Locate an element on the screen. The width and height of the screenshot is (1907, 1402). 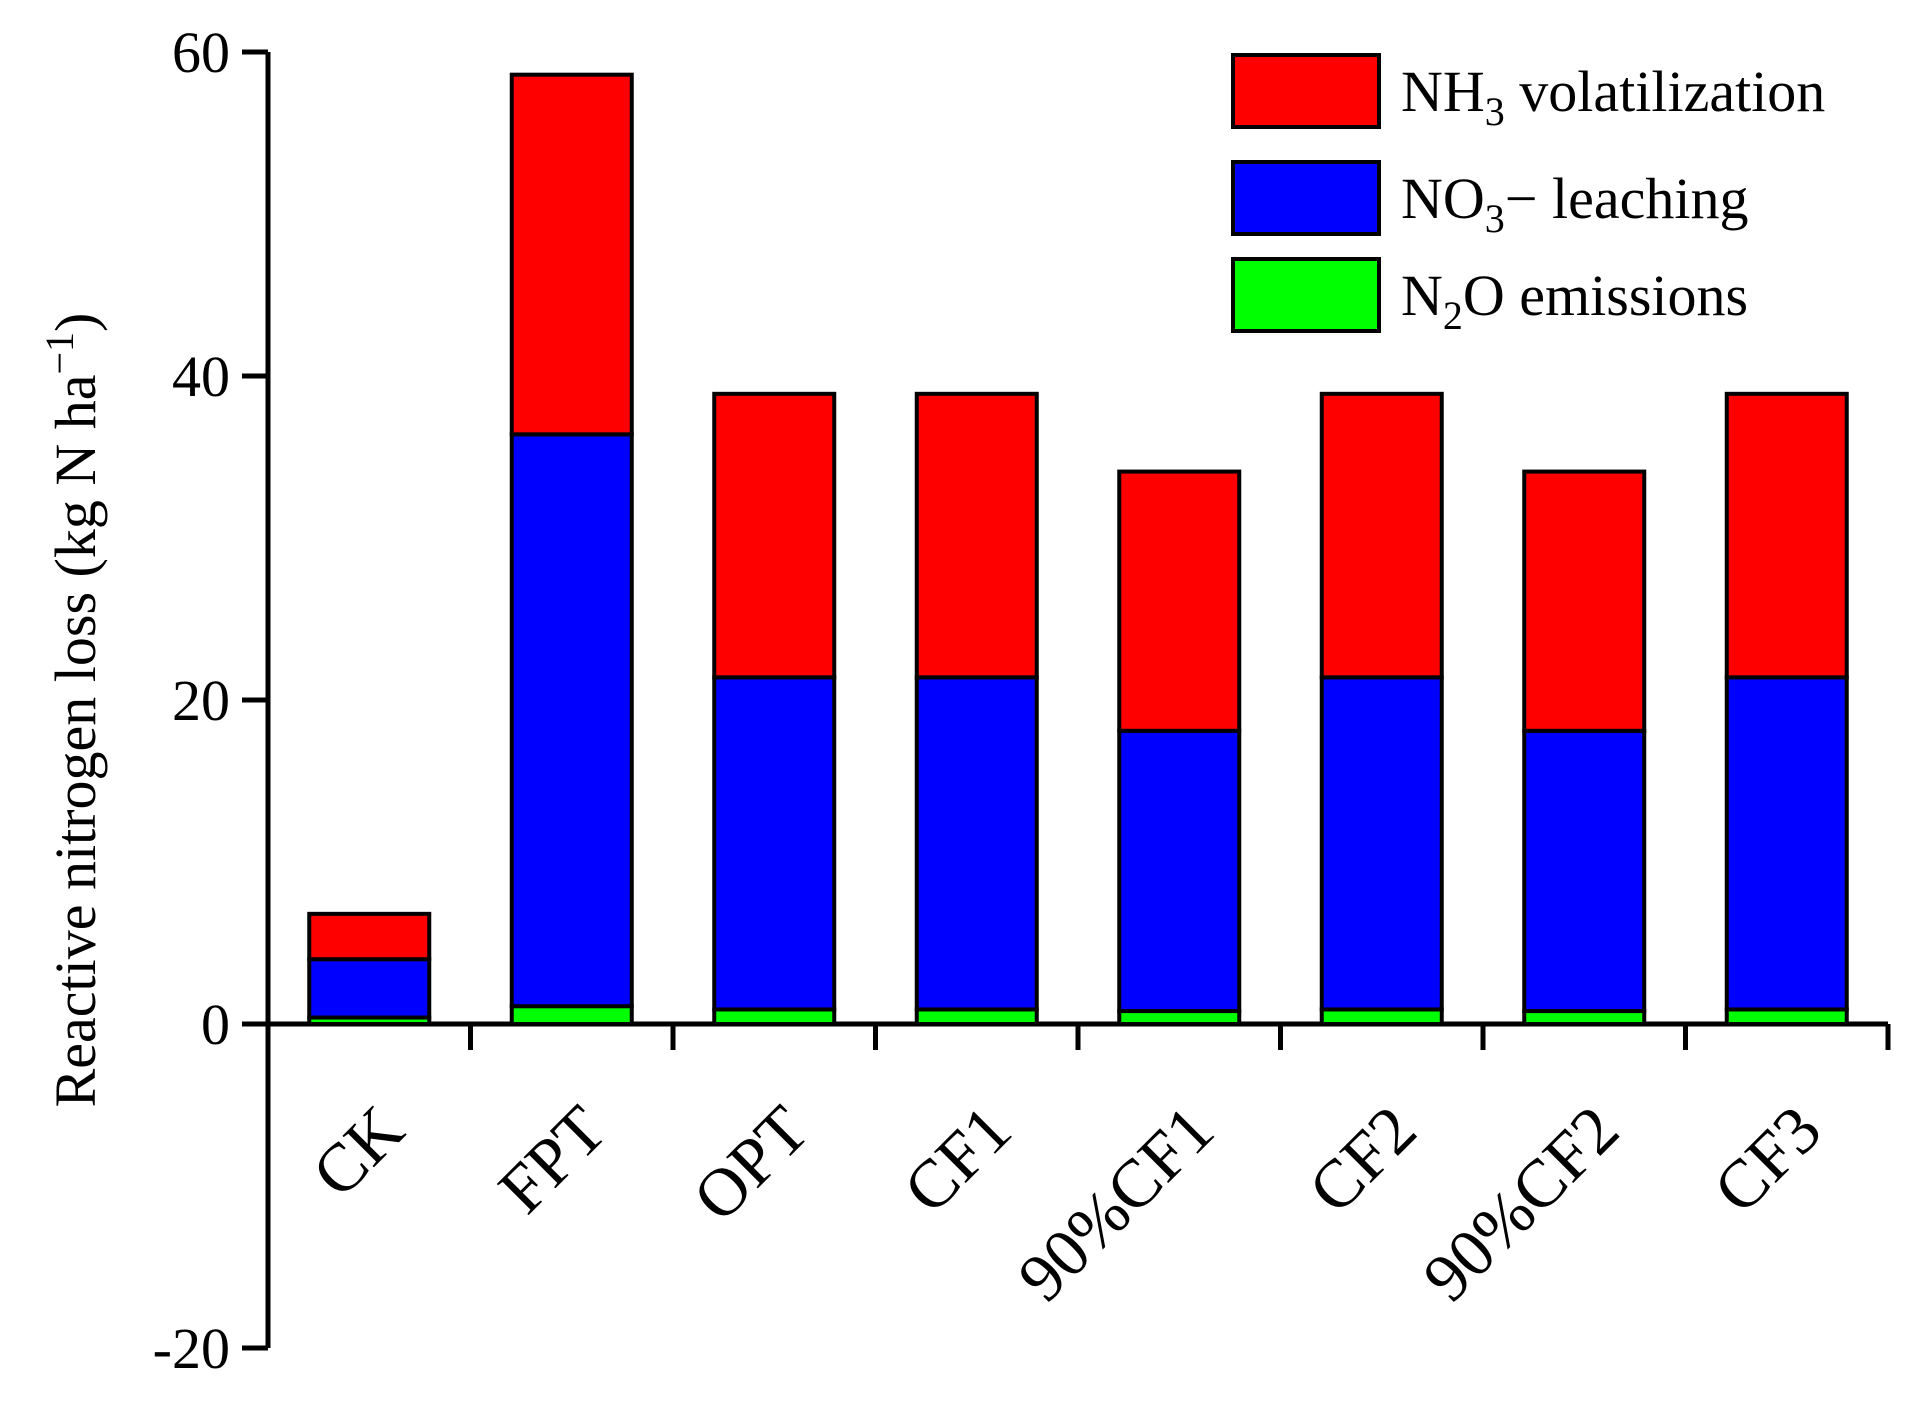
legend-swatch-nh3 is located at coordinates (1306, 91).